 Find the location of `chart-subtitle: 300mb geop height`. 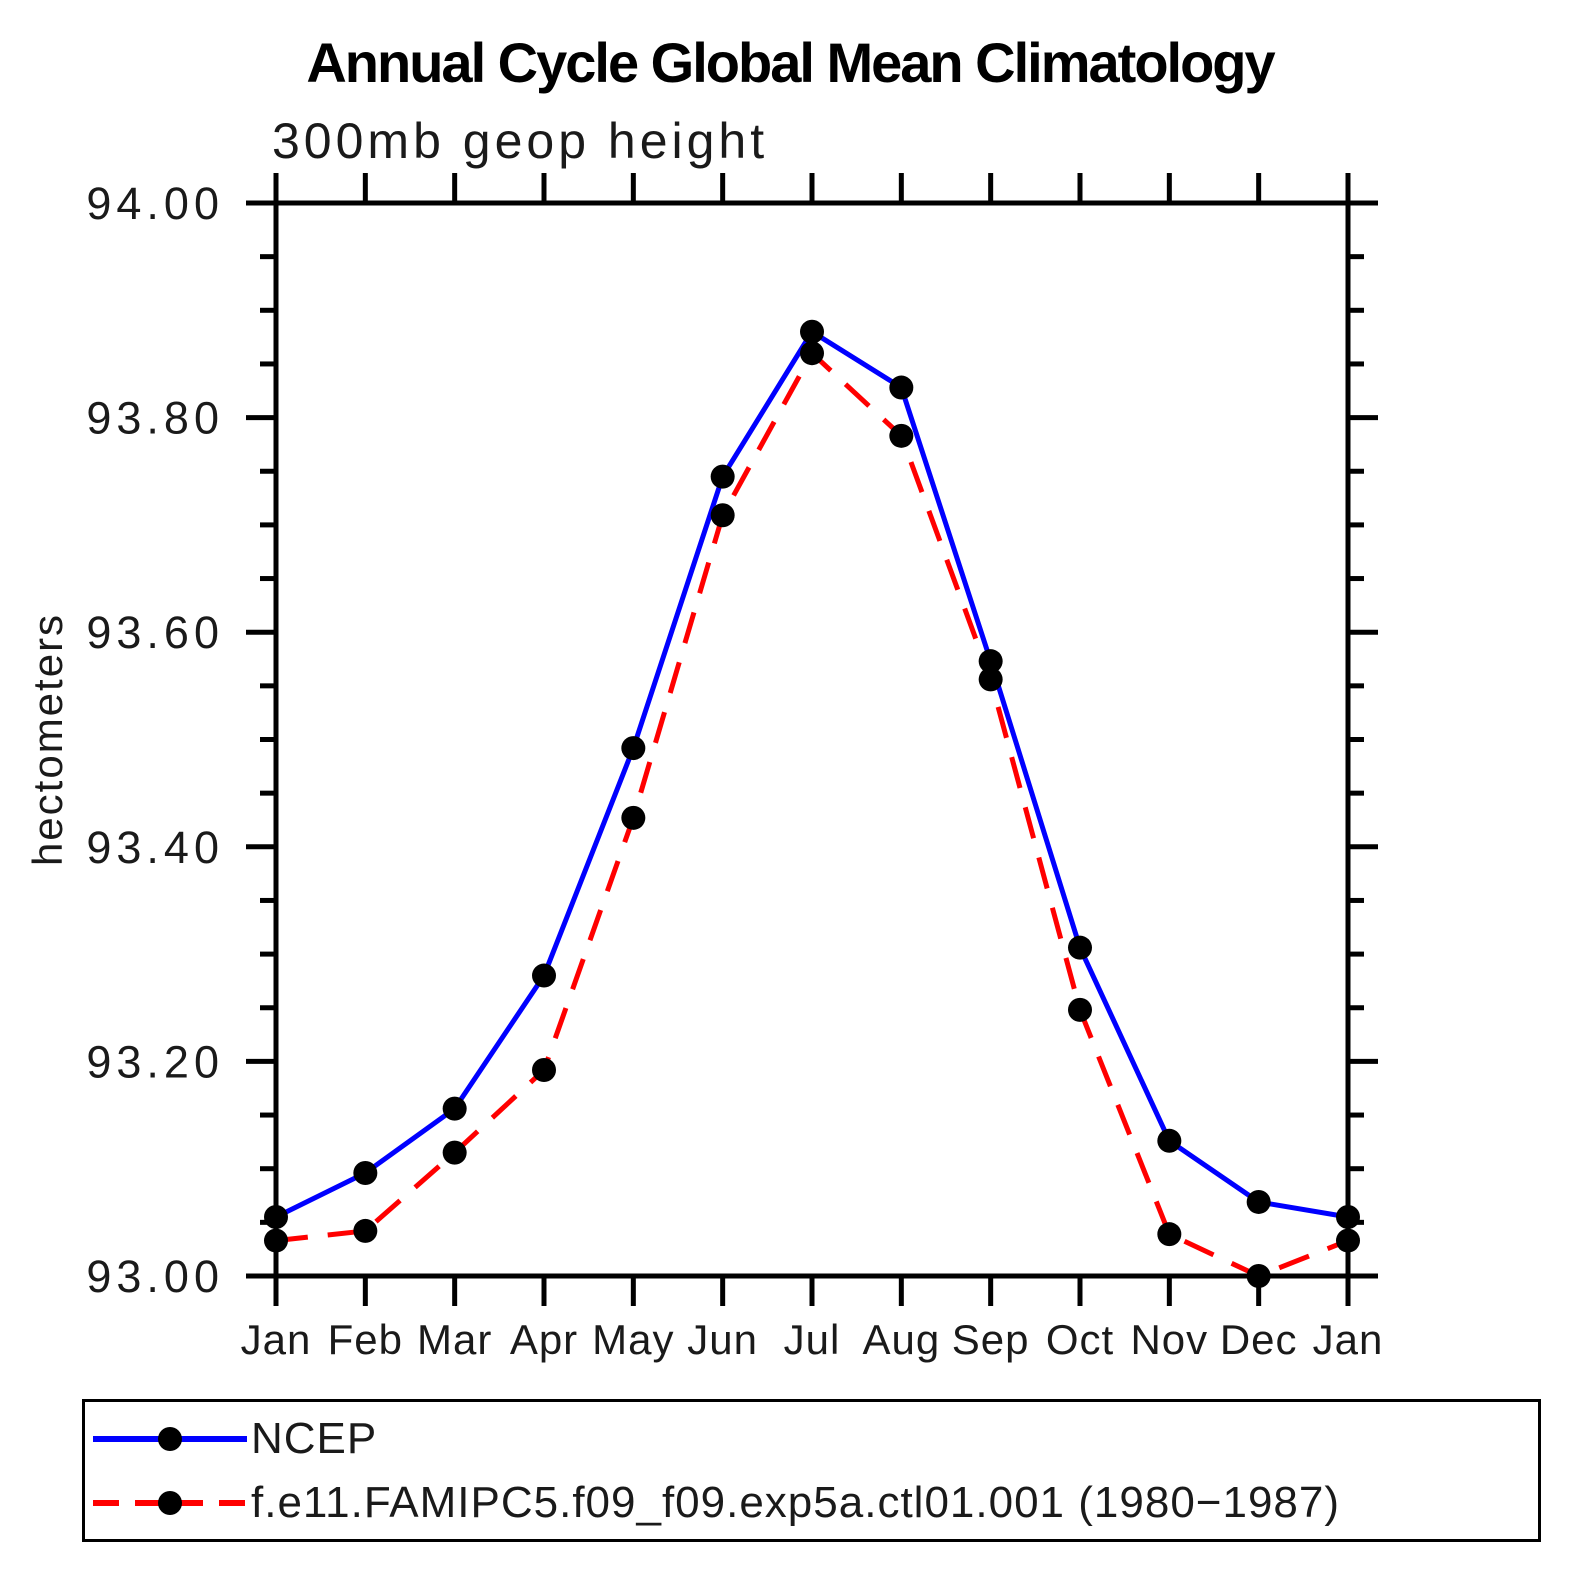

chart-subtitle: 300mb geop height is located at coordinates (520, 141).